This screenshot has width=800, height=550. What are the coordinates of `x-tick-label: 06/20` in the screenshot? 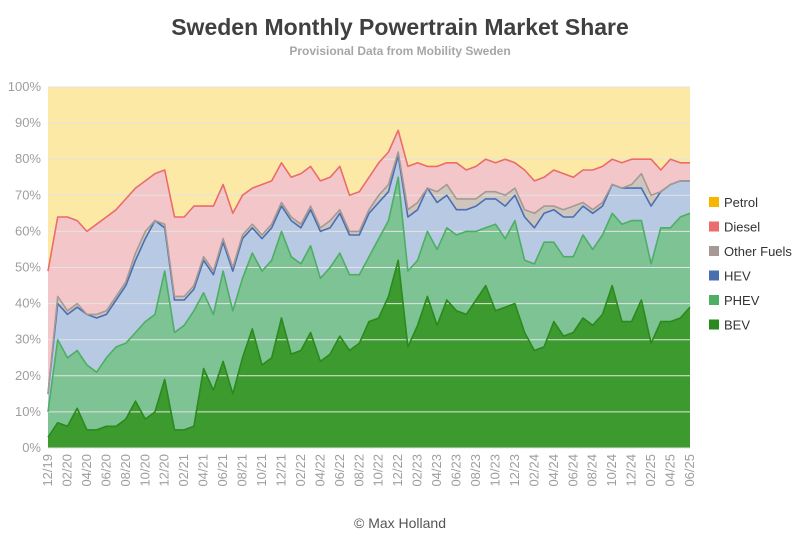 It's located at (105, 470).